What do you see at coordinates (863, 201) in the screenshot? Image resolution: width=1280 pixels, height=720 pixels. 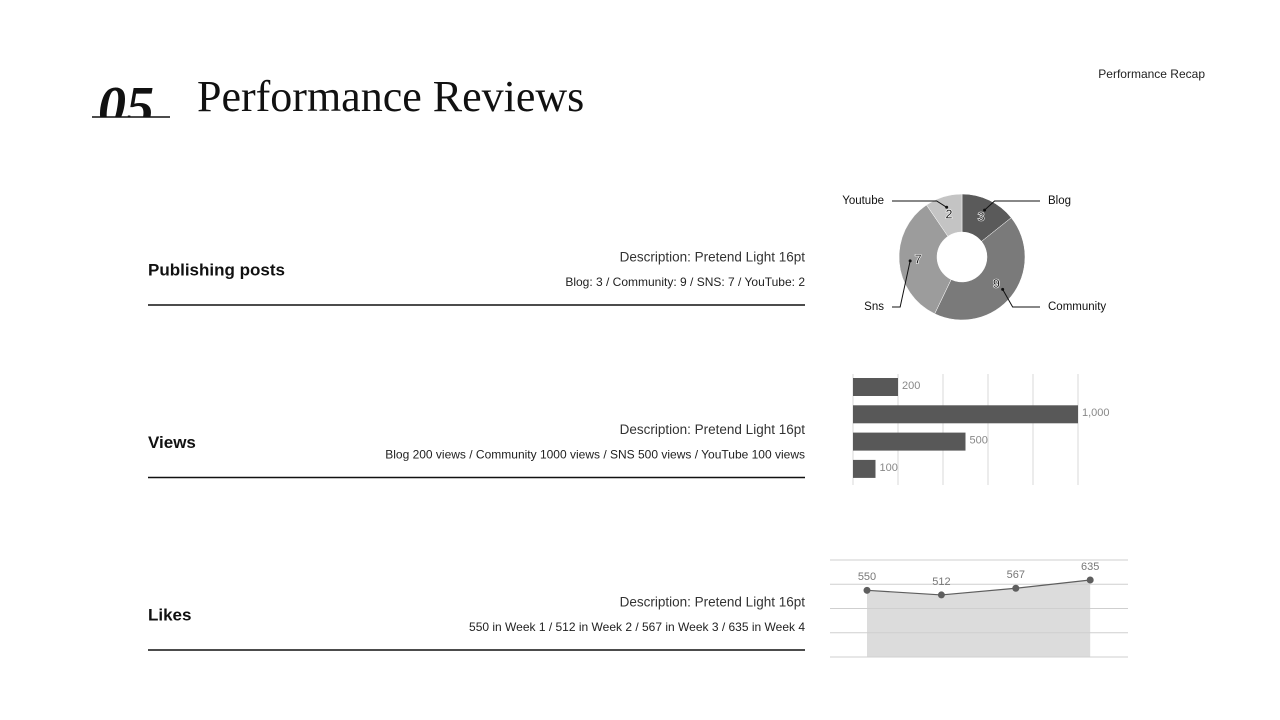 I see `slice-label: Youtube` at bounding box center [863, 201].